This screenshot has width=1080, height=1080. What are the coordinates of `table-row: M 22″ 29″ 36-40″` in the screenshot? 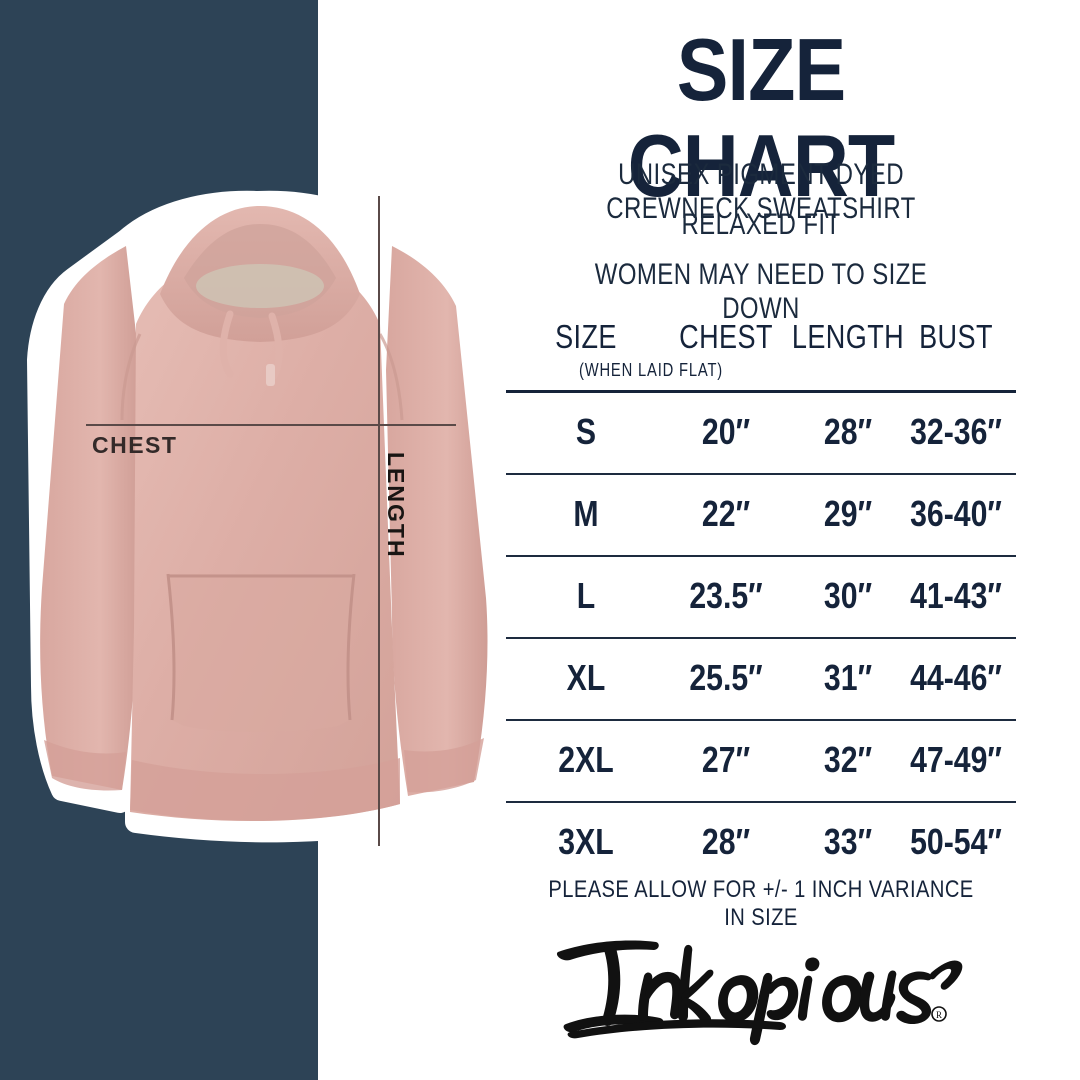 It's located at (761, 515).